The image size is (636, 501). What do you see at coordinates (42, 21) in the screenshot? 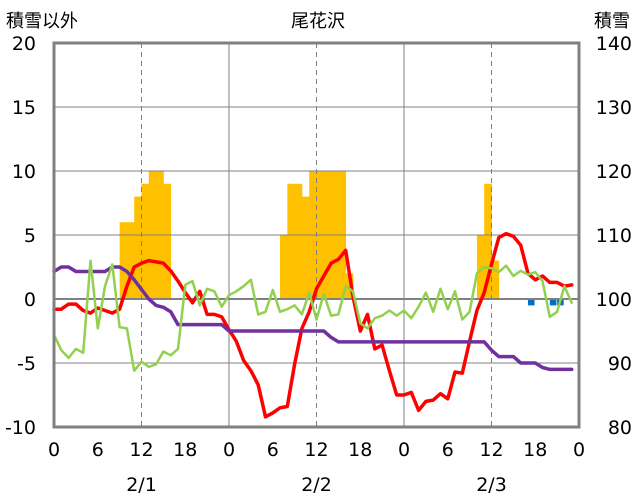
I see `left-axis-title: 積雪以外` at bounding box center [42, 21].